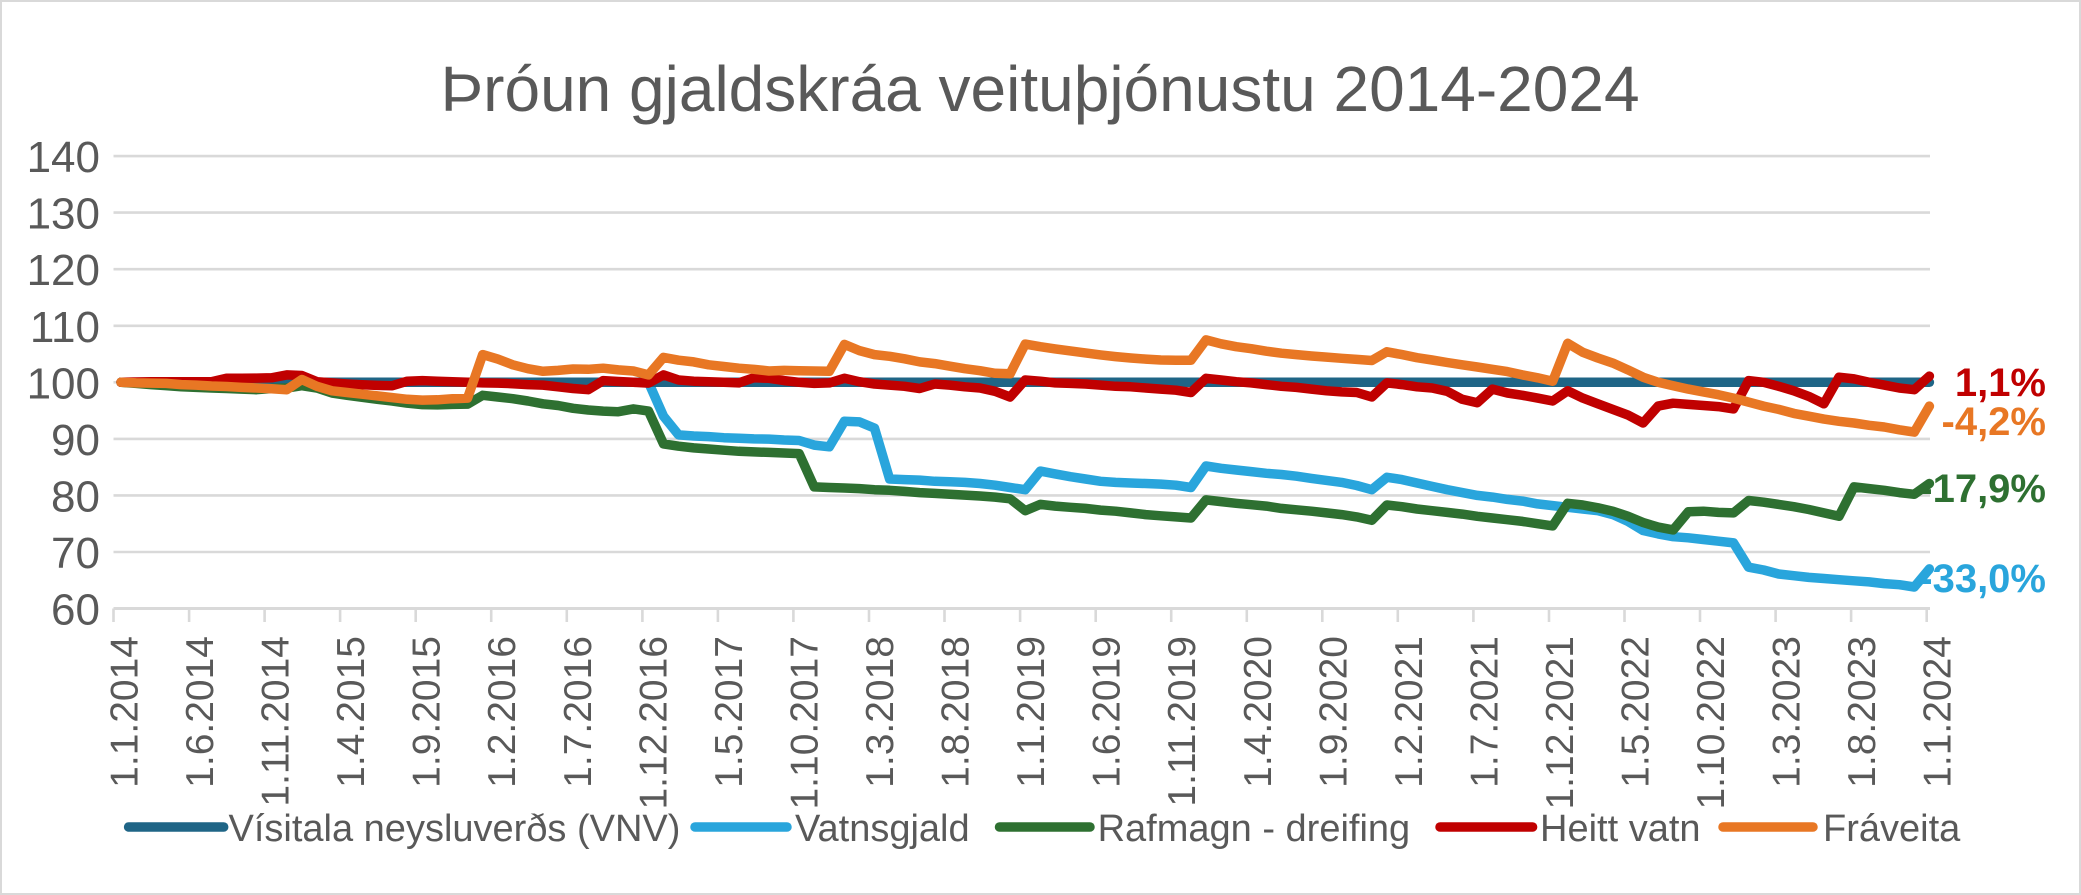 The image size is (2081, 895). What do you see at coordinates (1636, 712) in the screenshot?
I see `svg-text: 1.5.2022` at bounding box center [1636, 712].